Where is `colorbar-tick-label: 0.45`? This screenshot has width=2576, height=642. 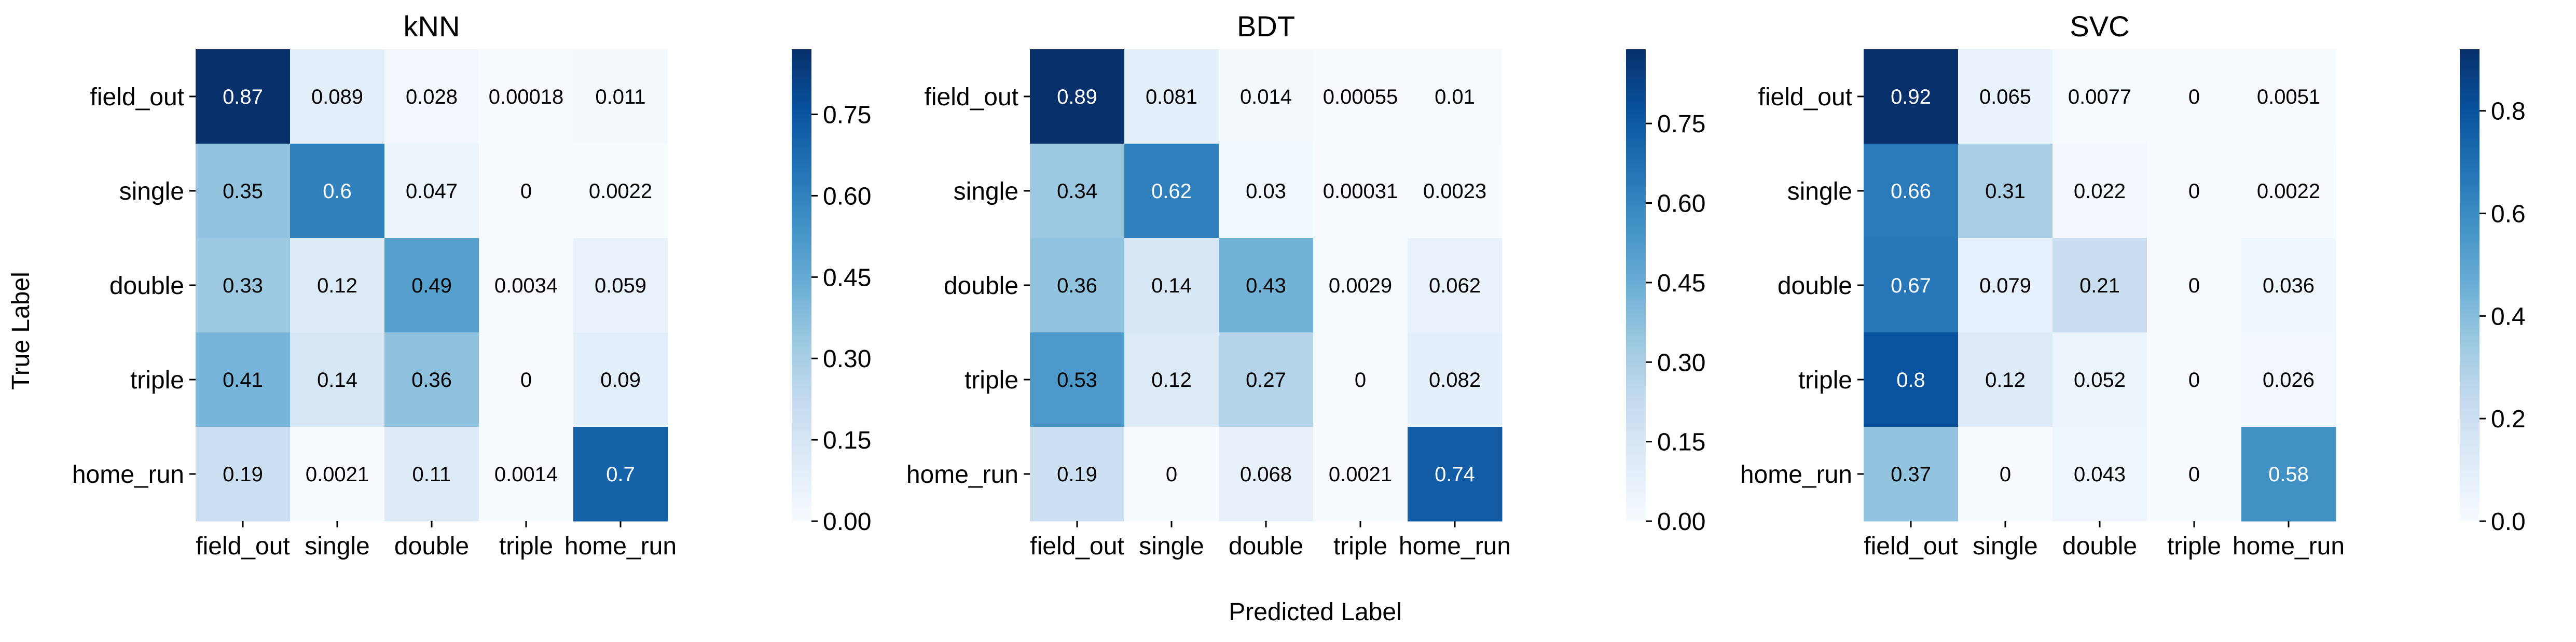 colorbar-tick-label: 0.45 is located at coordinates (847, 277).